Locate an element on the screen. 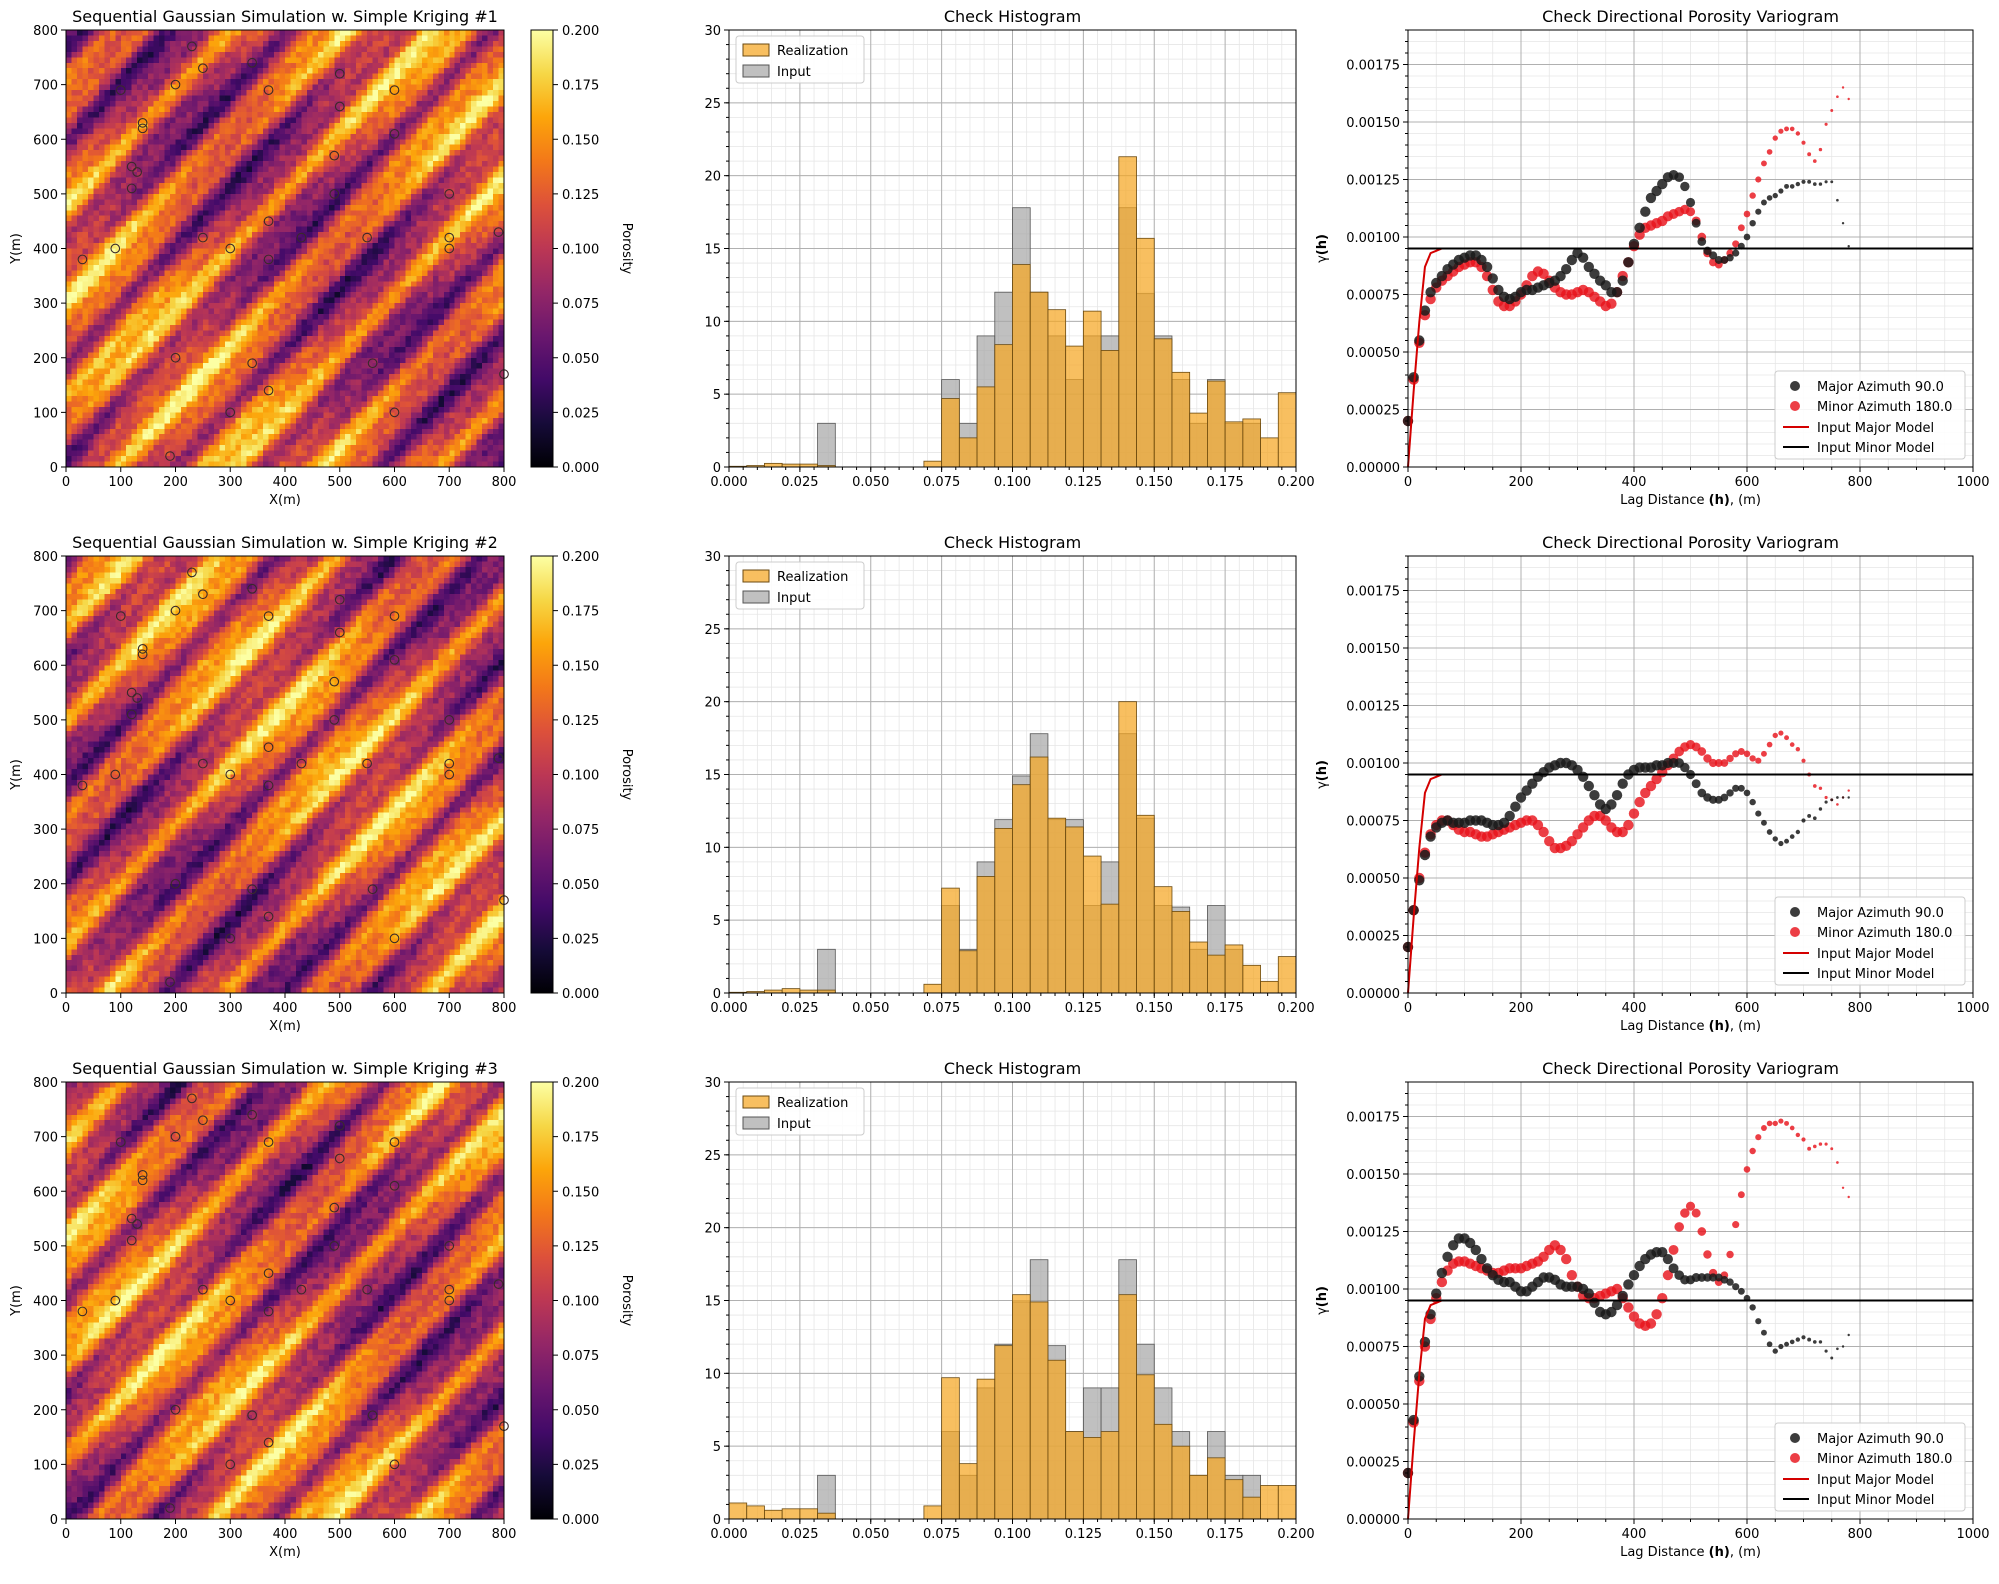  histogram-title: Check Histogram is located at coordinates (1012, 16).